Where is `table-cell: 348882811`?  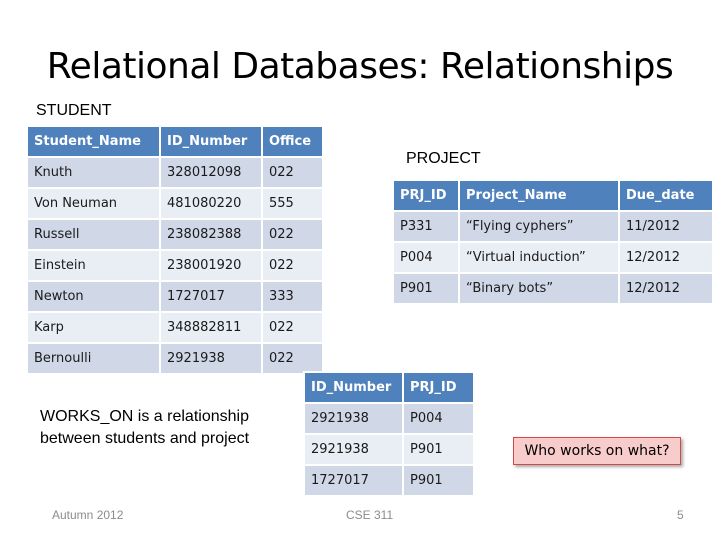 table-cell: 348882811 is located at coordinates (211, 327).